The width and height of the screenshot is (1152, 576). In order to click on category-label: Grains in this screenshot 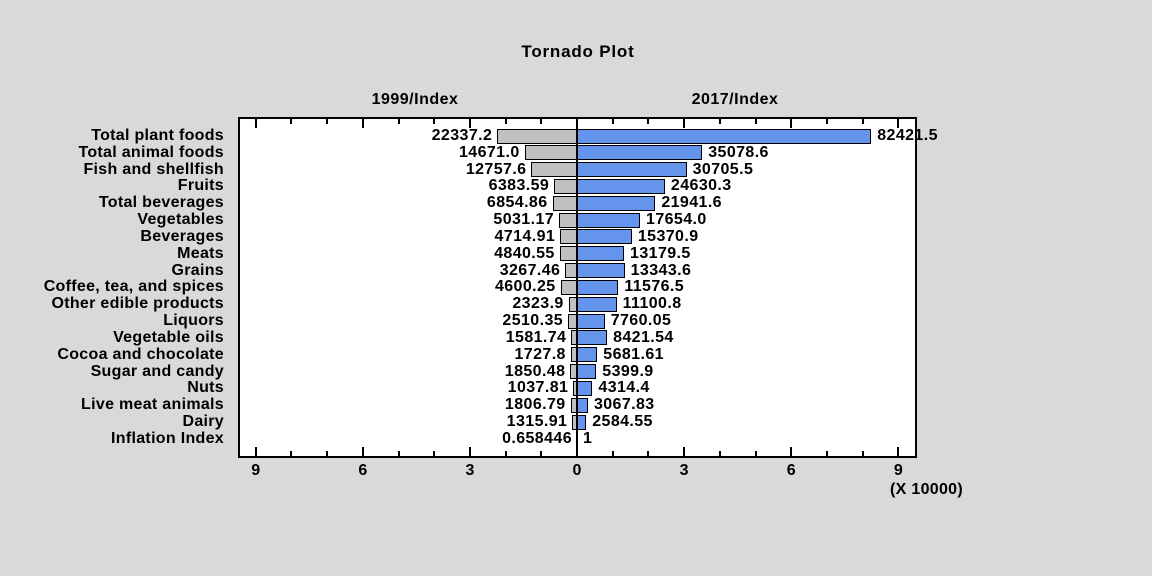, I will do `click(197, 270)`.